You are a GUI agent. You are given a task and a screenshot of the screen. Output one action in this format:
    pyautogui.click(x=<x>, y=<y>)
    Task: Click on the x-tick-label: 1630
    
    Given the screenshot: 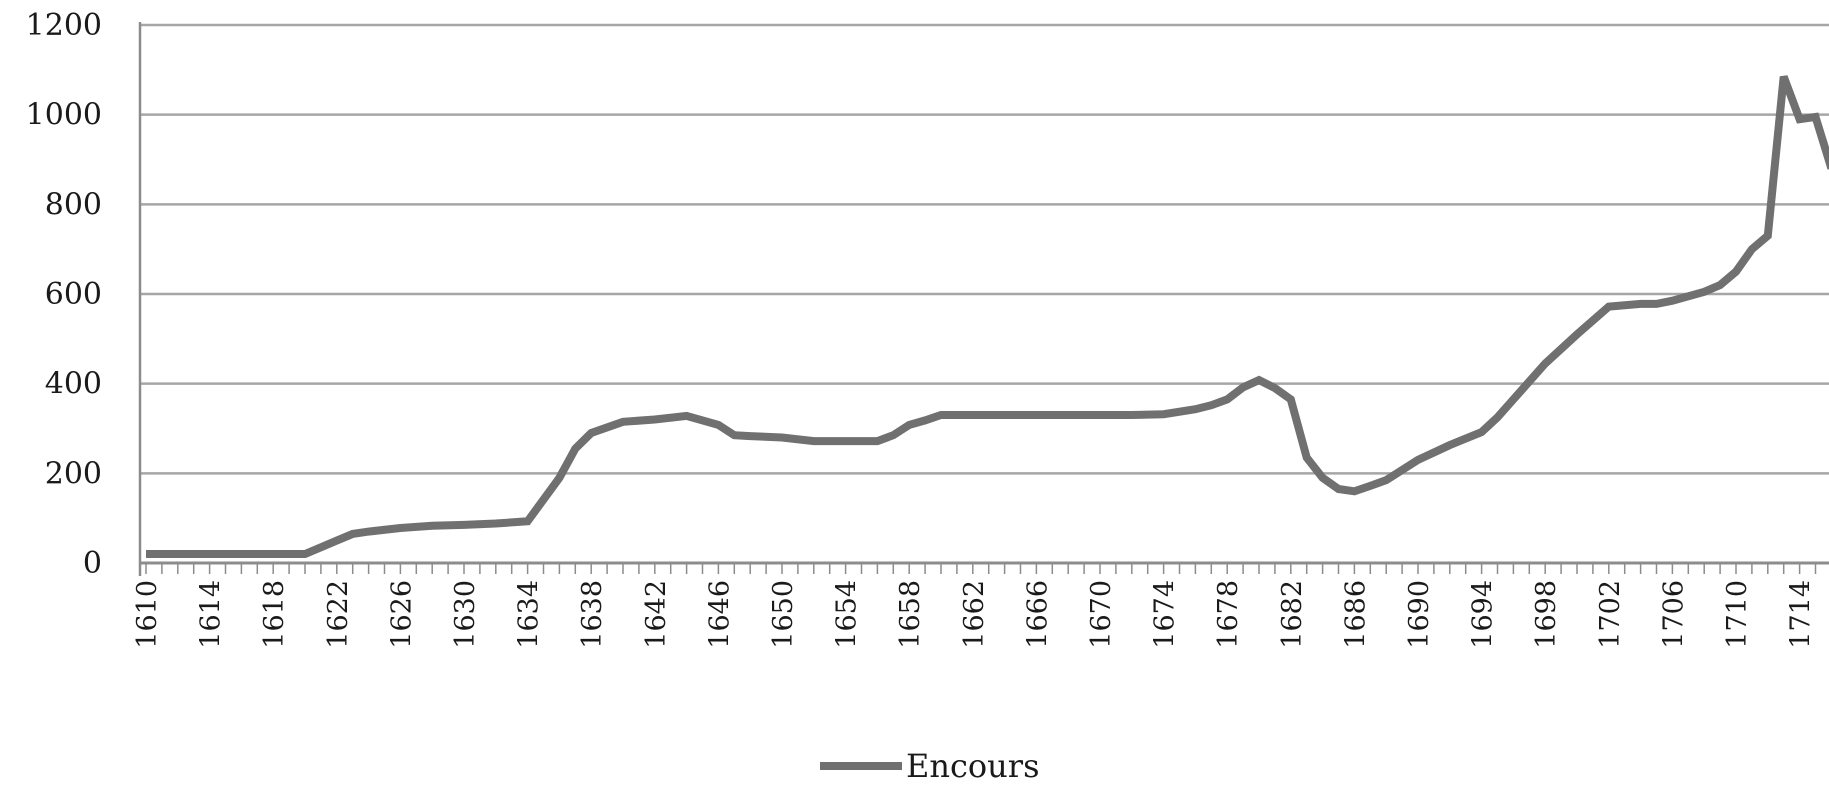 What is the action you would take?
    pyautogui.click(x=465, y=614)
    